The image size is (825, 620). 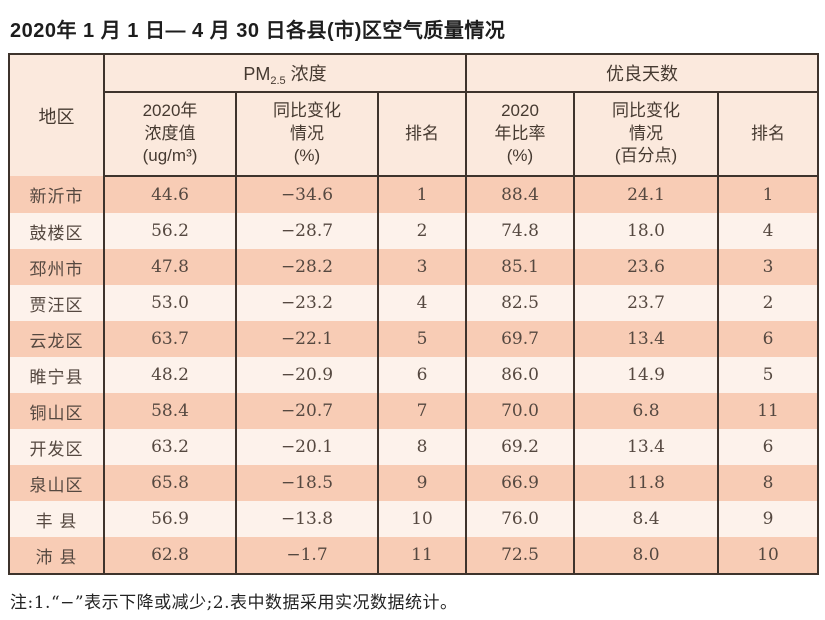 What do you see at coordinates (422, 519) in the screenshot?
I see `value-cell: 10` at bounding box center [422, 519].